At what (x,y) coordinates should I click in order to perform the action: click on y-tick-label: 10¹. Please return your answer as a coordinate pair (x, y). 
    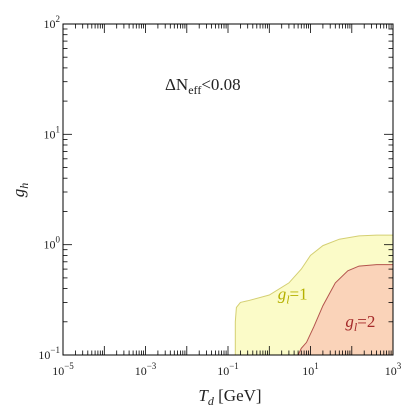
    Looking at the image, I should click on (52, 132).